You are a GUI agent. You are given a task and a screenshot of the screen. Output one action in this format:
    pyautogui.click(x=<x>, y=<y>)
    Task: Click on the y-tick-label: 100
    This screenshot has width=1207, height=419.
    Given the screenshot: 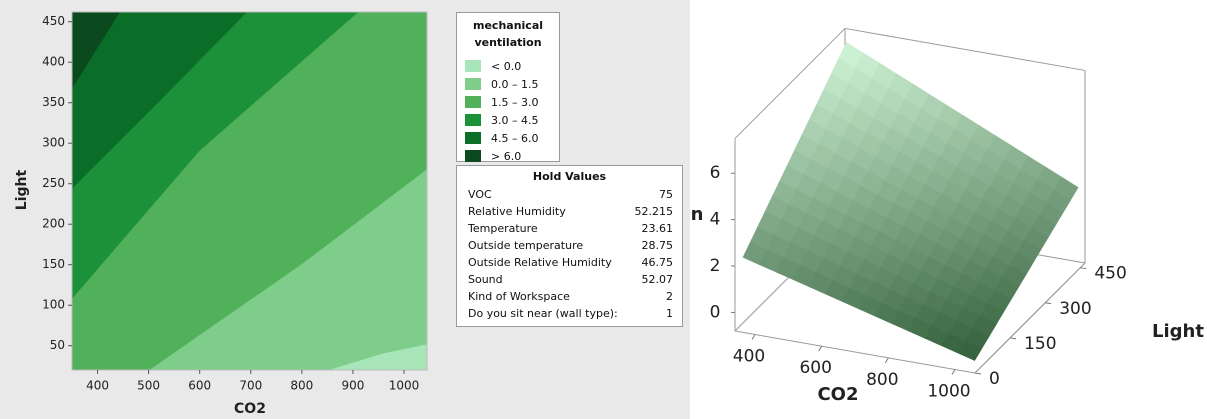 What is the action you would take?
    pyautogui.click(x=53, y=305)
    